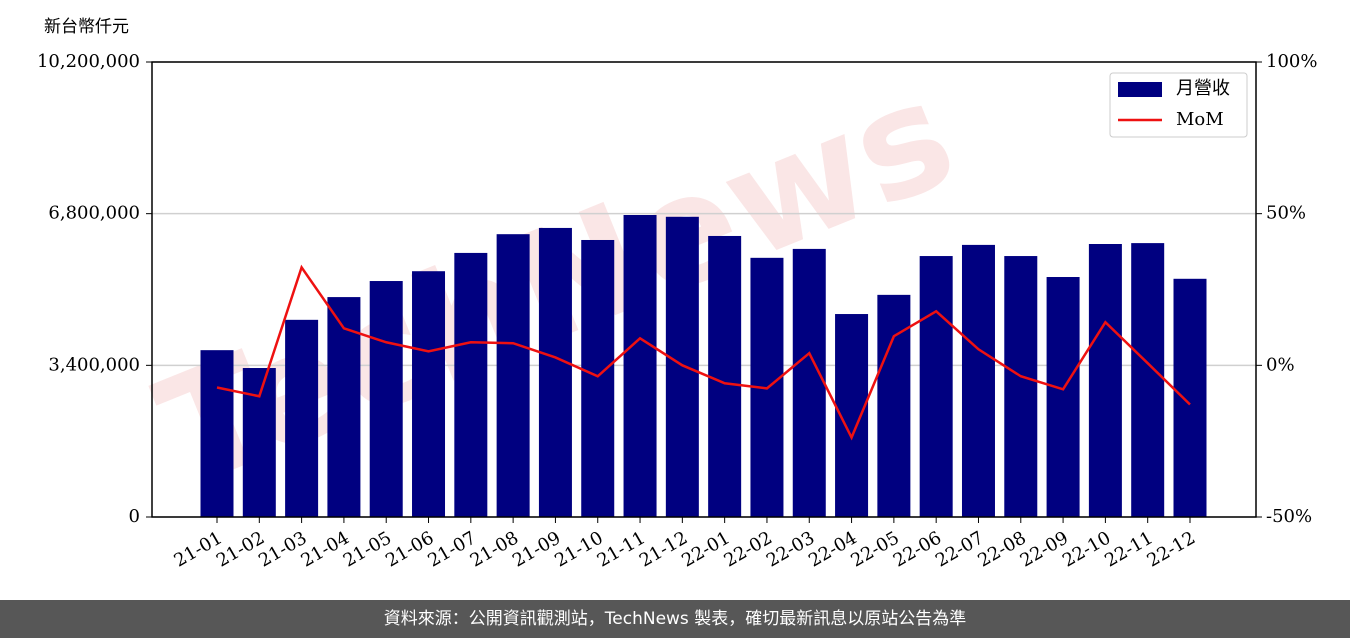  Describe the element at coordinates (1203, 88) in the screenshot. I see `legend-label: 月營收` at that location.